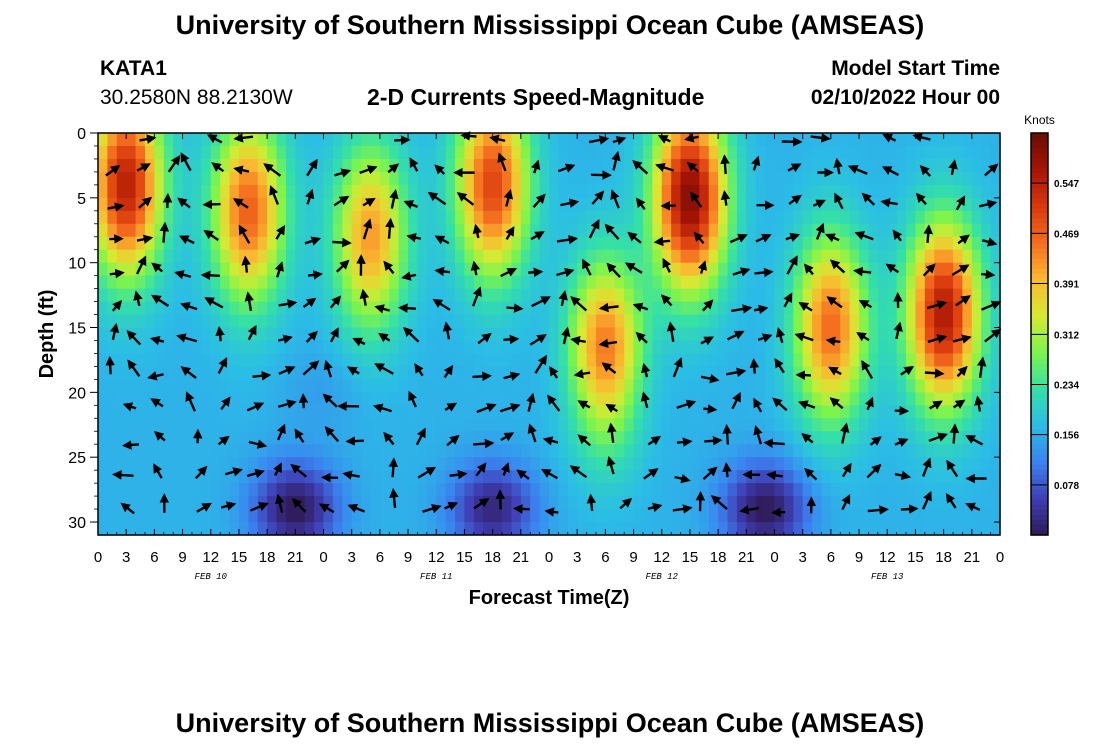 Image resolution: width=1100 pixels, height=750 pixels. I want to click on station-coordinates: 30.2580N 88.2130W, so click(196, 97).